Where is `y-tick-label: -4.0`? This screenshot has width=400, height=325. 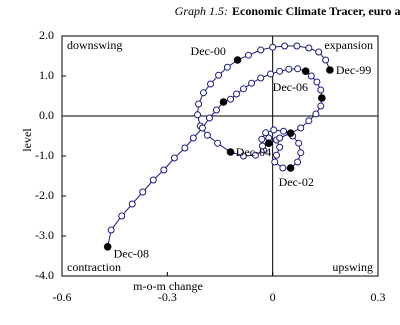 y-tick-label: -4.0 is located at coordinates (44, 275).